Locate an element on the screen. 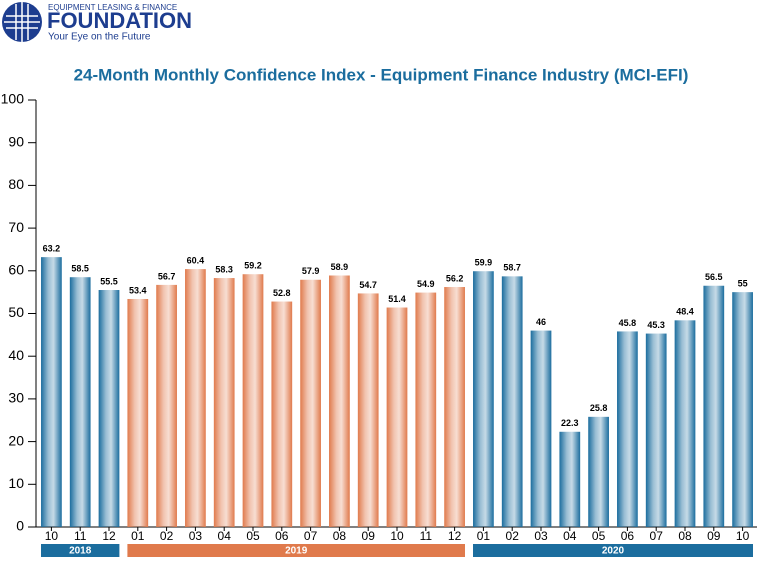 The height and width of the screenshot is (565, 763). value-label: 58.5 is located at coordinates (80, 269).